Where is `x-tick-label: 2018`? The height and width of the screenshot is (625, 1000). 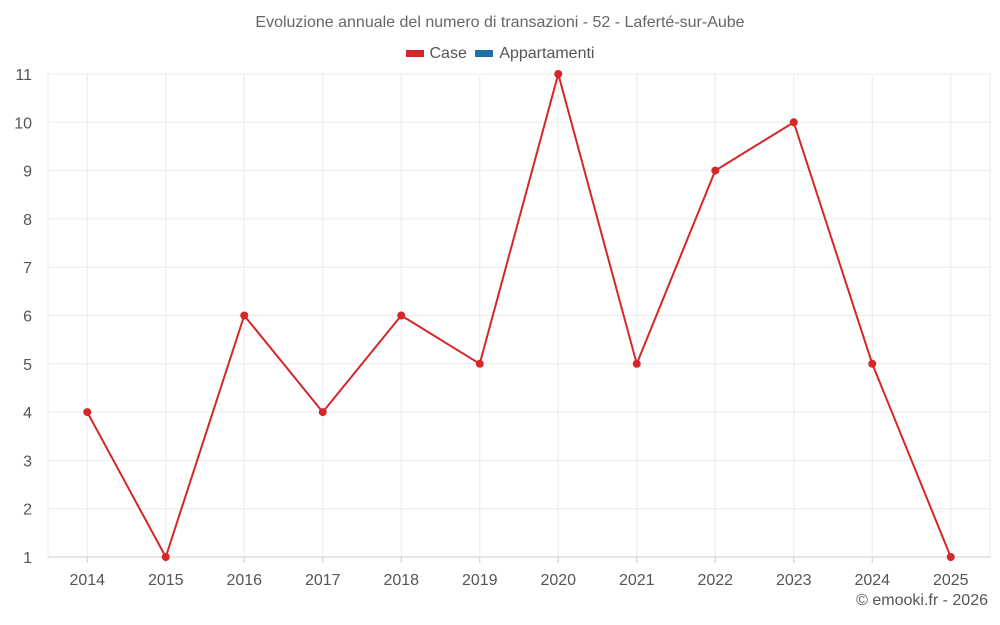 x-tick-label: 2018 is located at coordinates (401, 580).